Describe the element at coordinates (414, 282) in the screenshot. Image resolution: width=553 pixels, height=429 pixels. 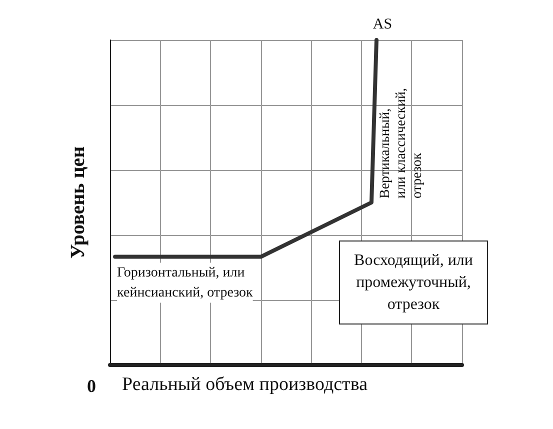
I see `annotation: Восходящий, или промежуточный, отрезок` at that location.